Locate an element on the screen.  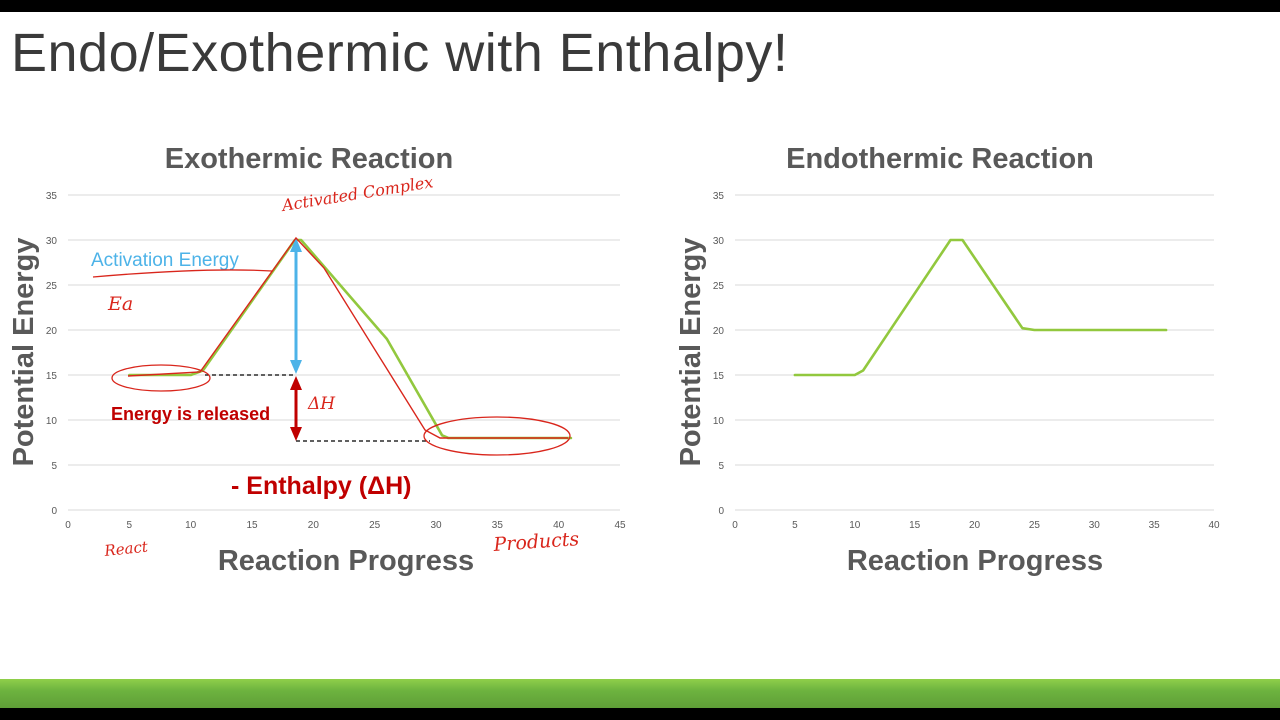
activation-energy-label: Activation Energy is located at coordinates (165, 260).